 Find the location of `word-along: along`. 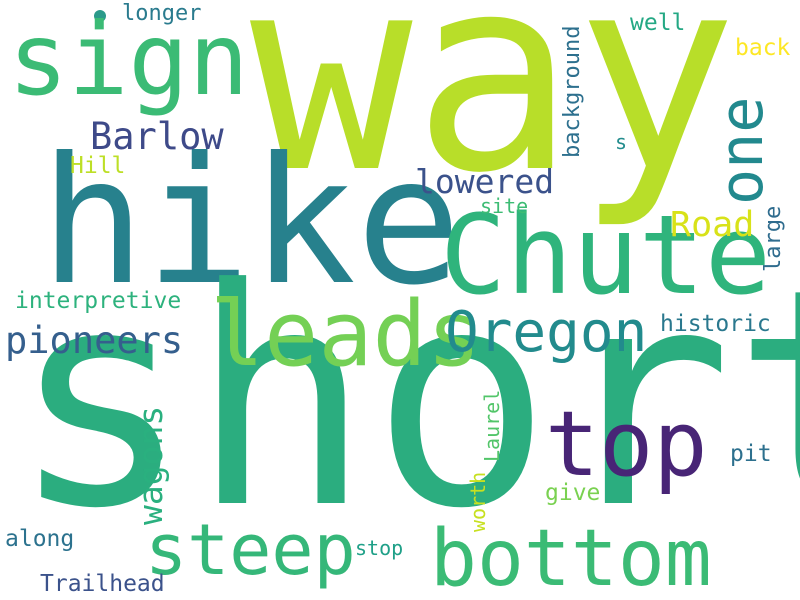

word-along: along is located at coordinates (40, 539).